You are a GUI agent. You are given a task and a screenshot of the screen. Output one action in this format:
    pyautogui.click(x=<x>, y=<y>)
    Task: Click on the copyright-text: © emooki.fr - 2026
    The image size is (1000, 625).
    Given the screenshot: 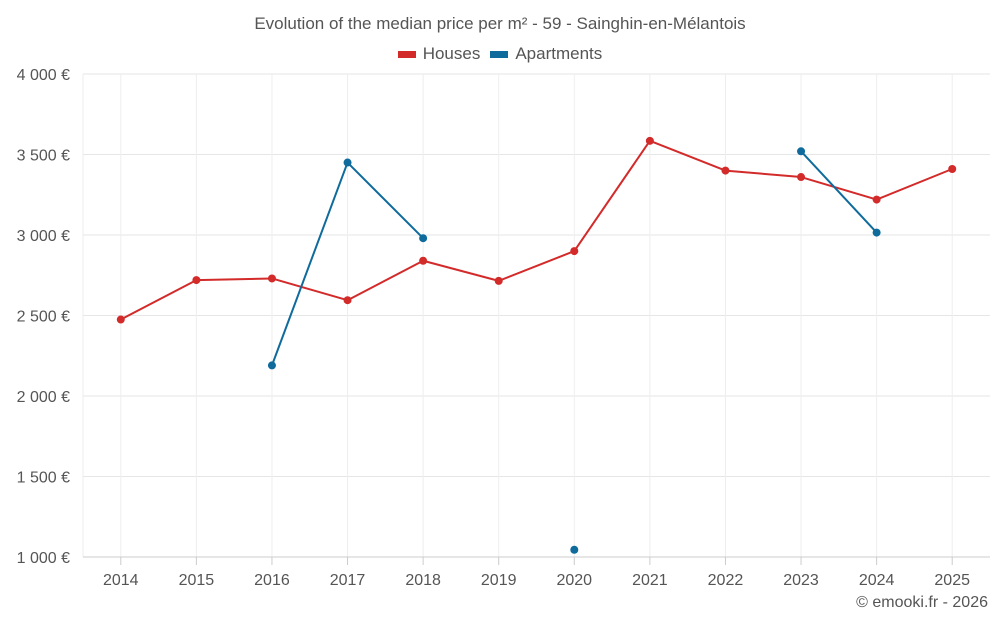 What is the action you would take?
    pyautogui.click(x=922, y=602)
    